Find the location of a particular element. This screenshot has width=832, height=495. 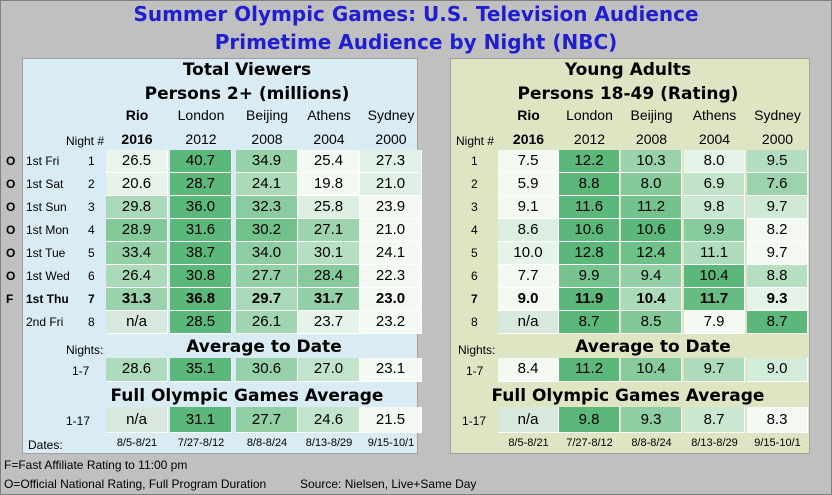

avg-cell: 10.4 is located at coordinates (651, 370).